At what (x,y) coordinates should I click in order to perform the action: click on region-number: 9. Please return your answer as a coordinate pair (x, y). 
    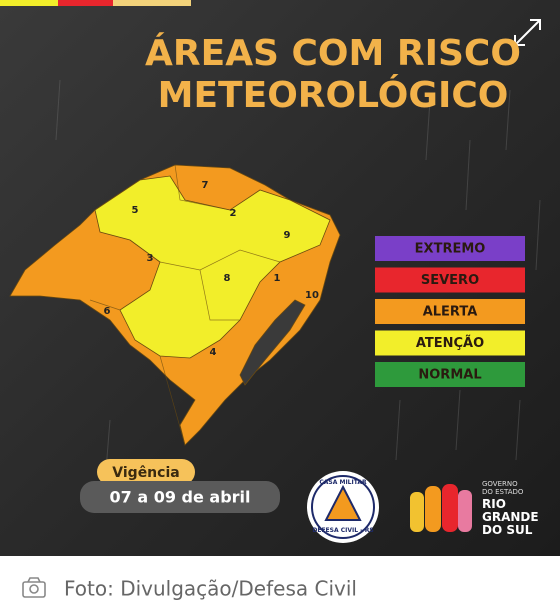
    Looking at the image, I should click on (287, 235).